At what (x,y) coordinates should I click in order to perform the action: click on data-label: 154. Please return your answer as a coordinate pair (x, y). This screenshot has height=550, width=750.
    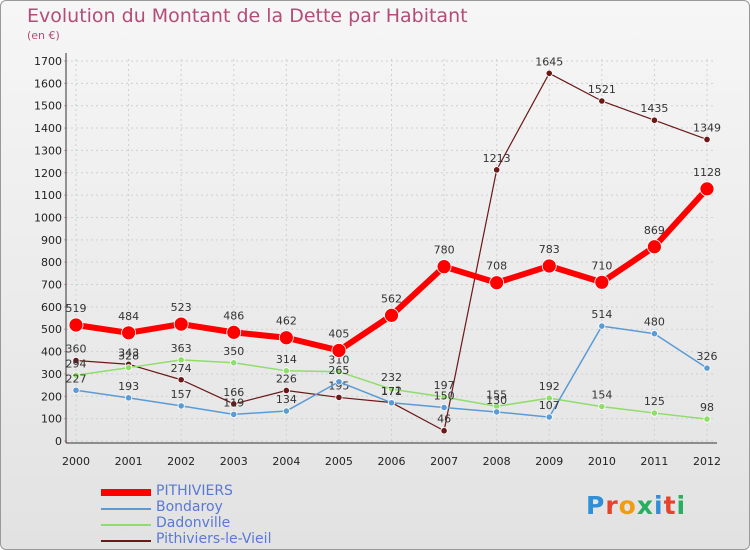
    Looking at the image, I should click on (601, 395).